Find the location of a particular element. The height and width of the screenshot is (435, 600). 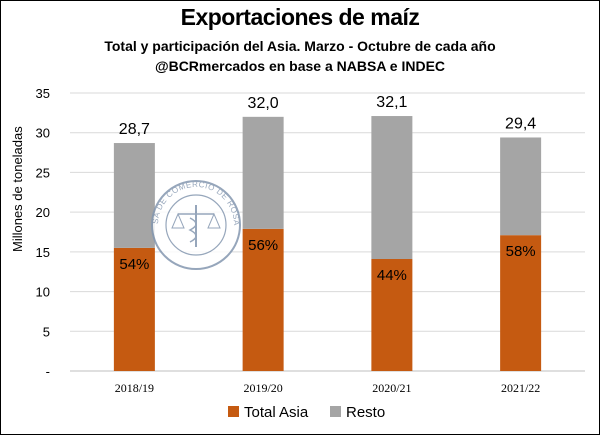

chart-source: @BCRmercados en base a NABSA e INDEC is located at coordinates (300, 66).